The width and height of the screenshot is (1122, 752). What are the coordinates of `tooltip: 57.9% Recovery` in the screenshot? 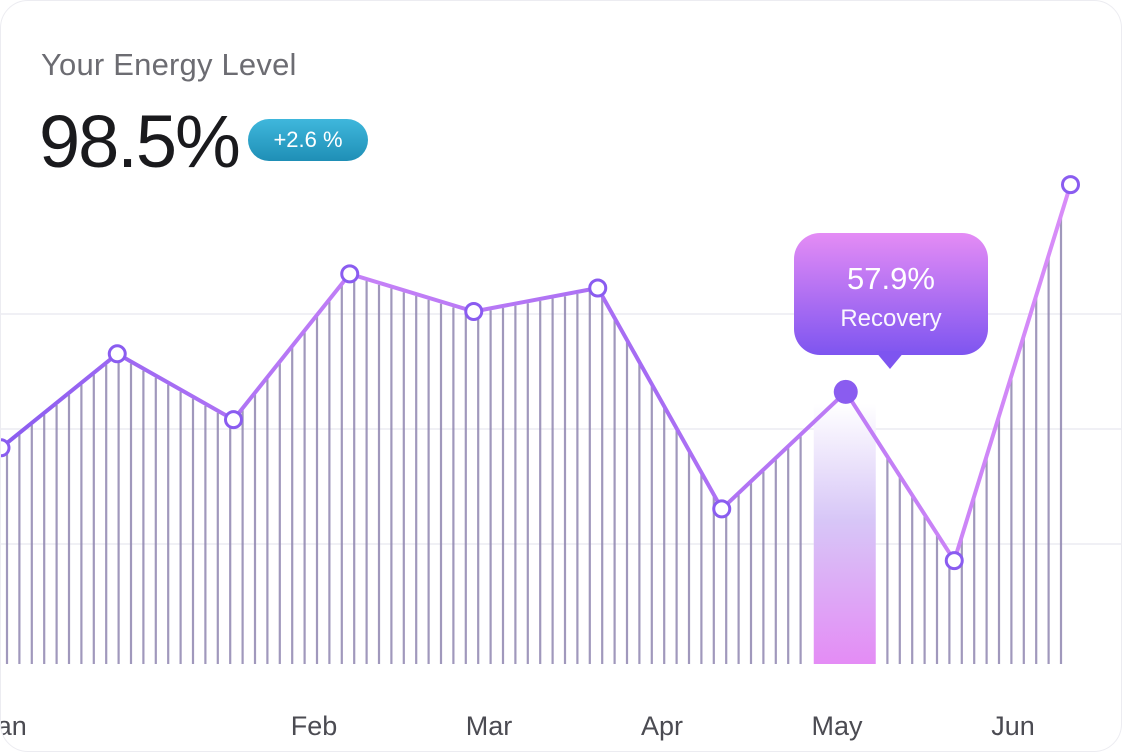 It's located at (891, 294).